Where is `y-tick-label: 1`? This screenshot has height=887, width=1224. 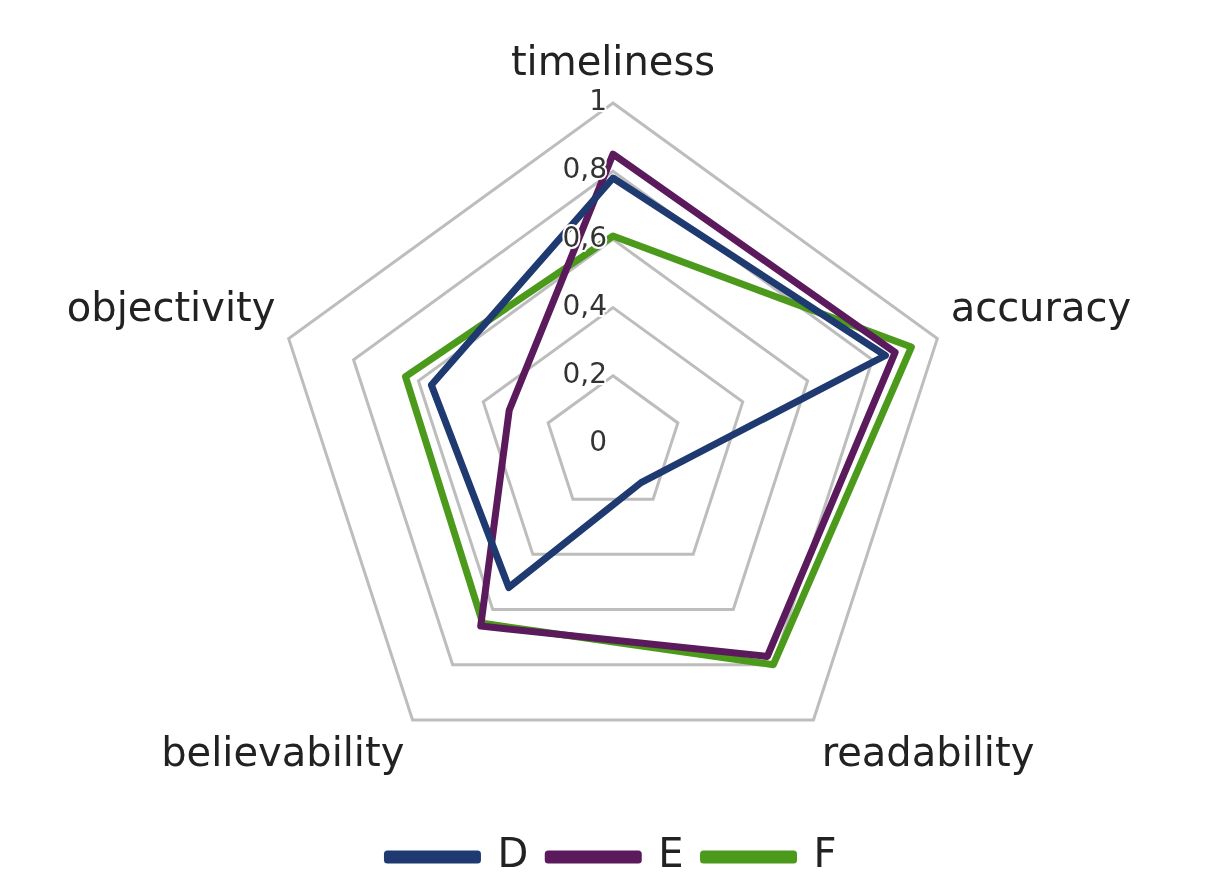
y-tick-label: 1 is located at coordinates (598, 101).